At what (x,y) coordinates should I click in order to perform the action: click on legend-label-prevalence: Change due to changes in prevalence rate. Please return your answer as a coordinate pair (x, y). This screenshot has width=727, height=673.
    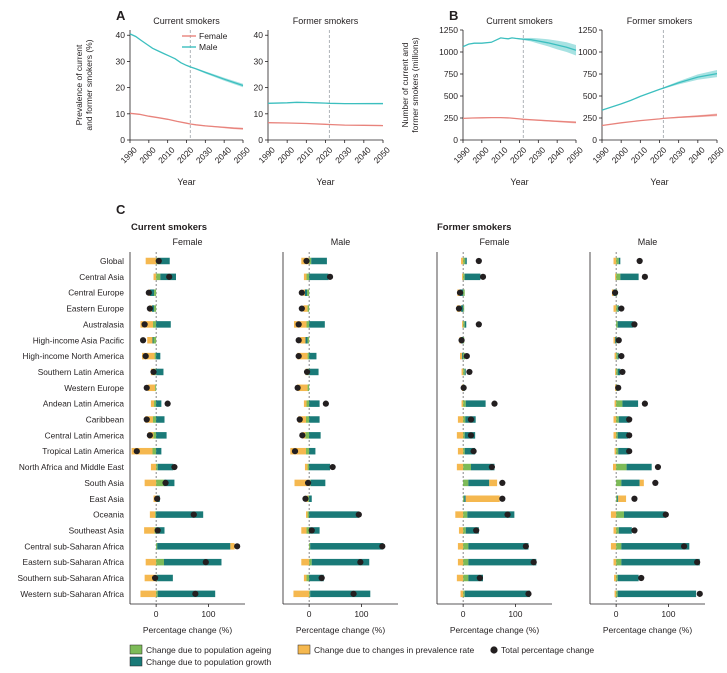
    Looking at the image, I should click on (394, 650).